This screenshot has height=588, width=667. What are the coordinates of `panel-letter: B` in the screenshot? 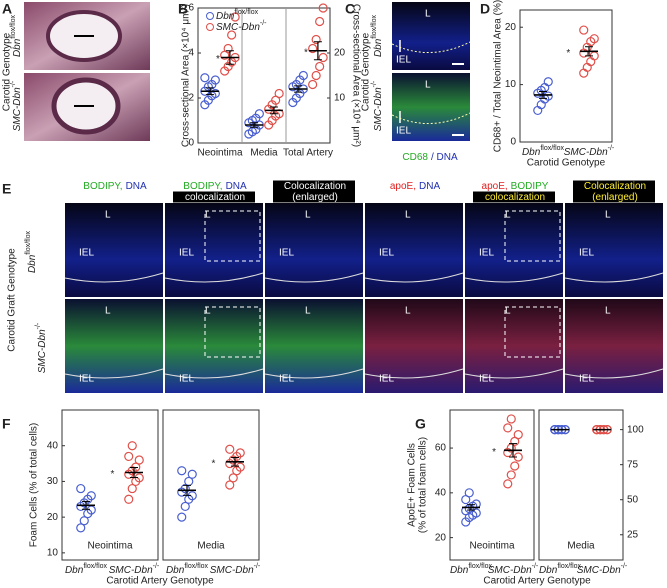 It's located at (183, 9).